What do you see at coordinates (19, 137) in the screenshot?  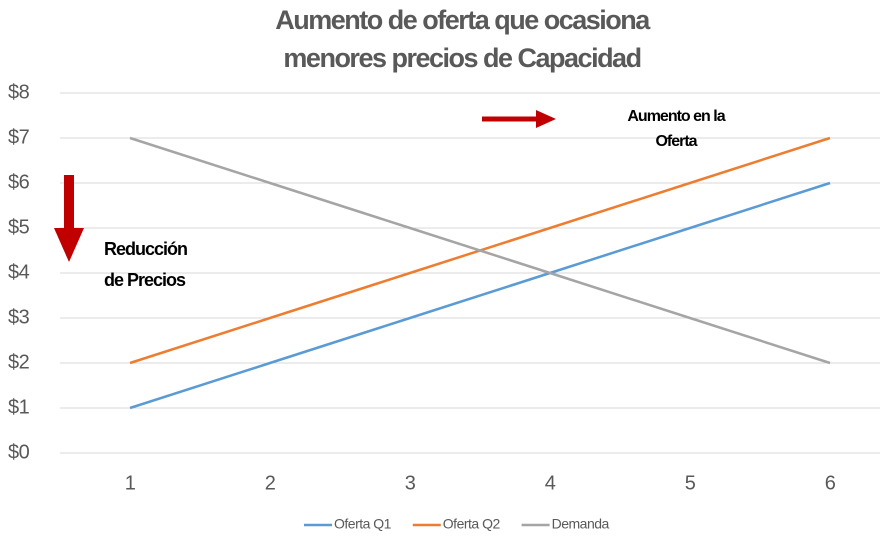 I see `y-tick-label: $7` at bounding box center [19, 137].